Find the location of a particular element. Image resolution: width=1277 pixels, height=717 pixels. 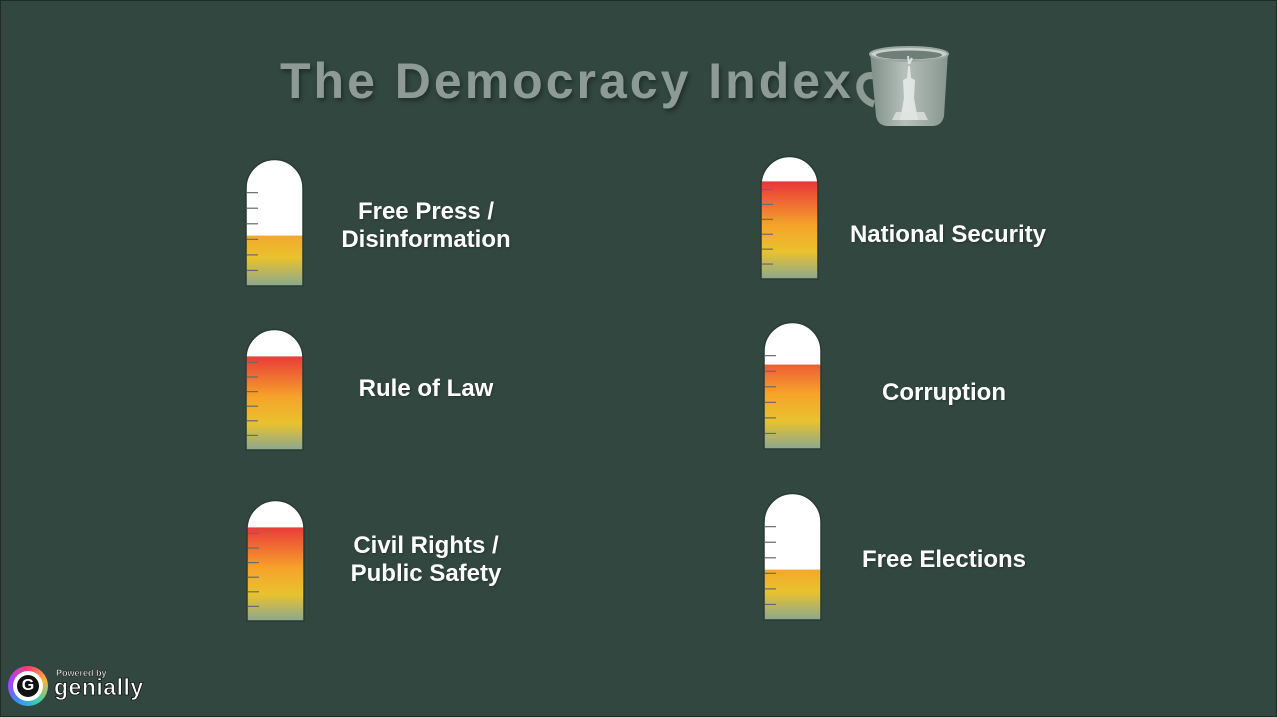

gauge-free-elections is located at coordinates (793, 556).